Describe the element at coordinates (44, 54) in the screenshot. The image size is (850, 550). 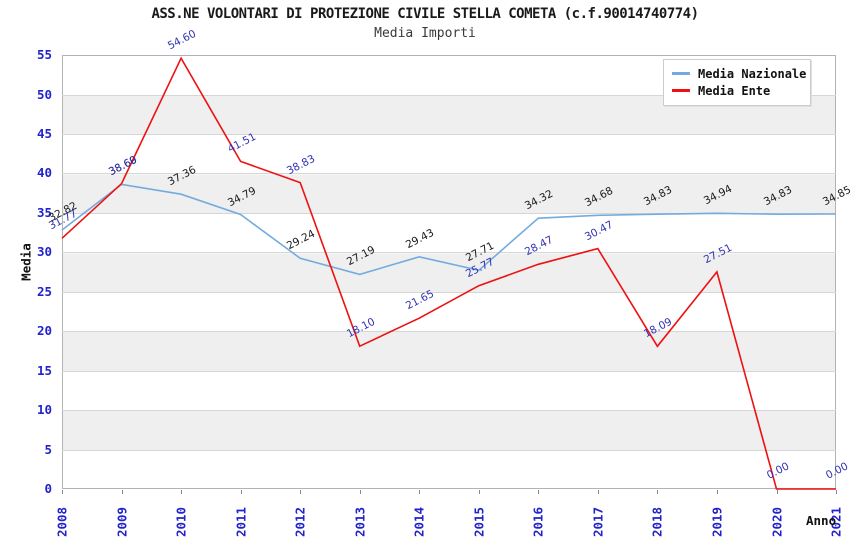
I see `y-tick-label: 55` at that location.